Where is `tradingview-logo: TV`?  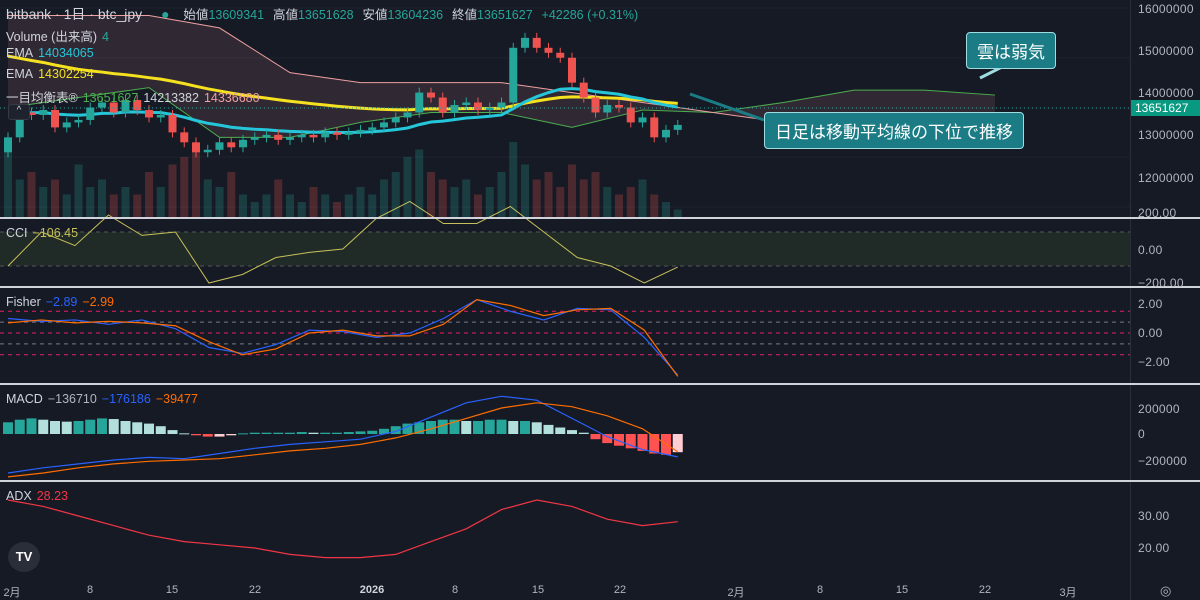 tradingview-logo: TV is located at coordinates (24, 557).